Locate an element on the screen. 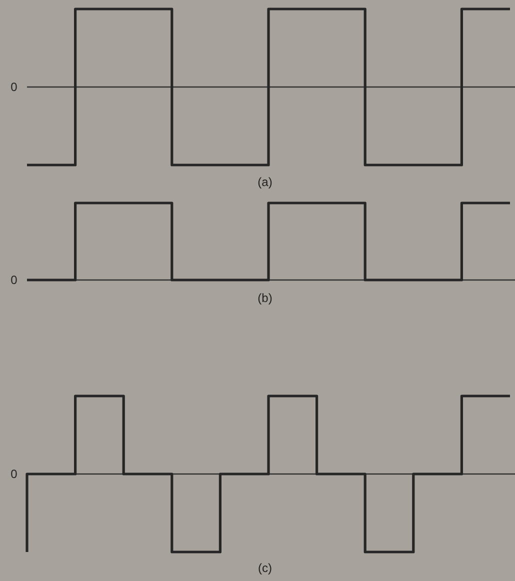 The height and width of the screenshot is (581, 515). x-axis-title: (b) is located at coordinates (265, 298).